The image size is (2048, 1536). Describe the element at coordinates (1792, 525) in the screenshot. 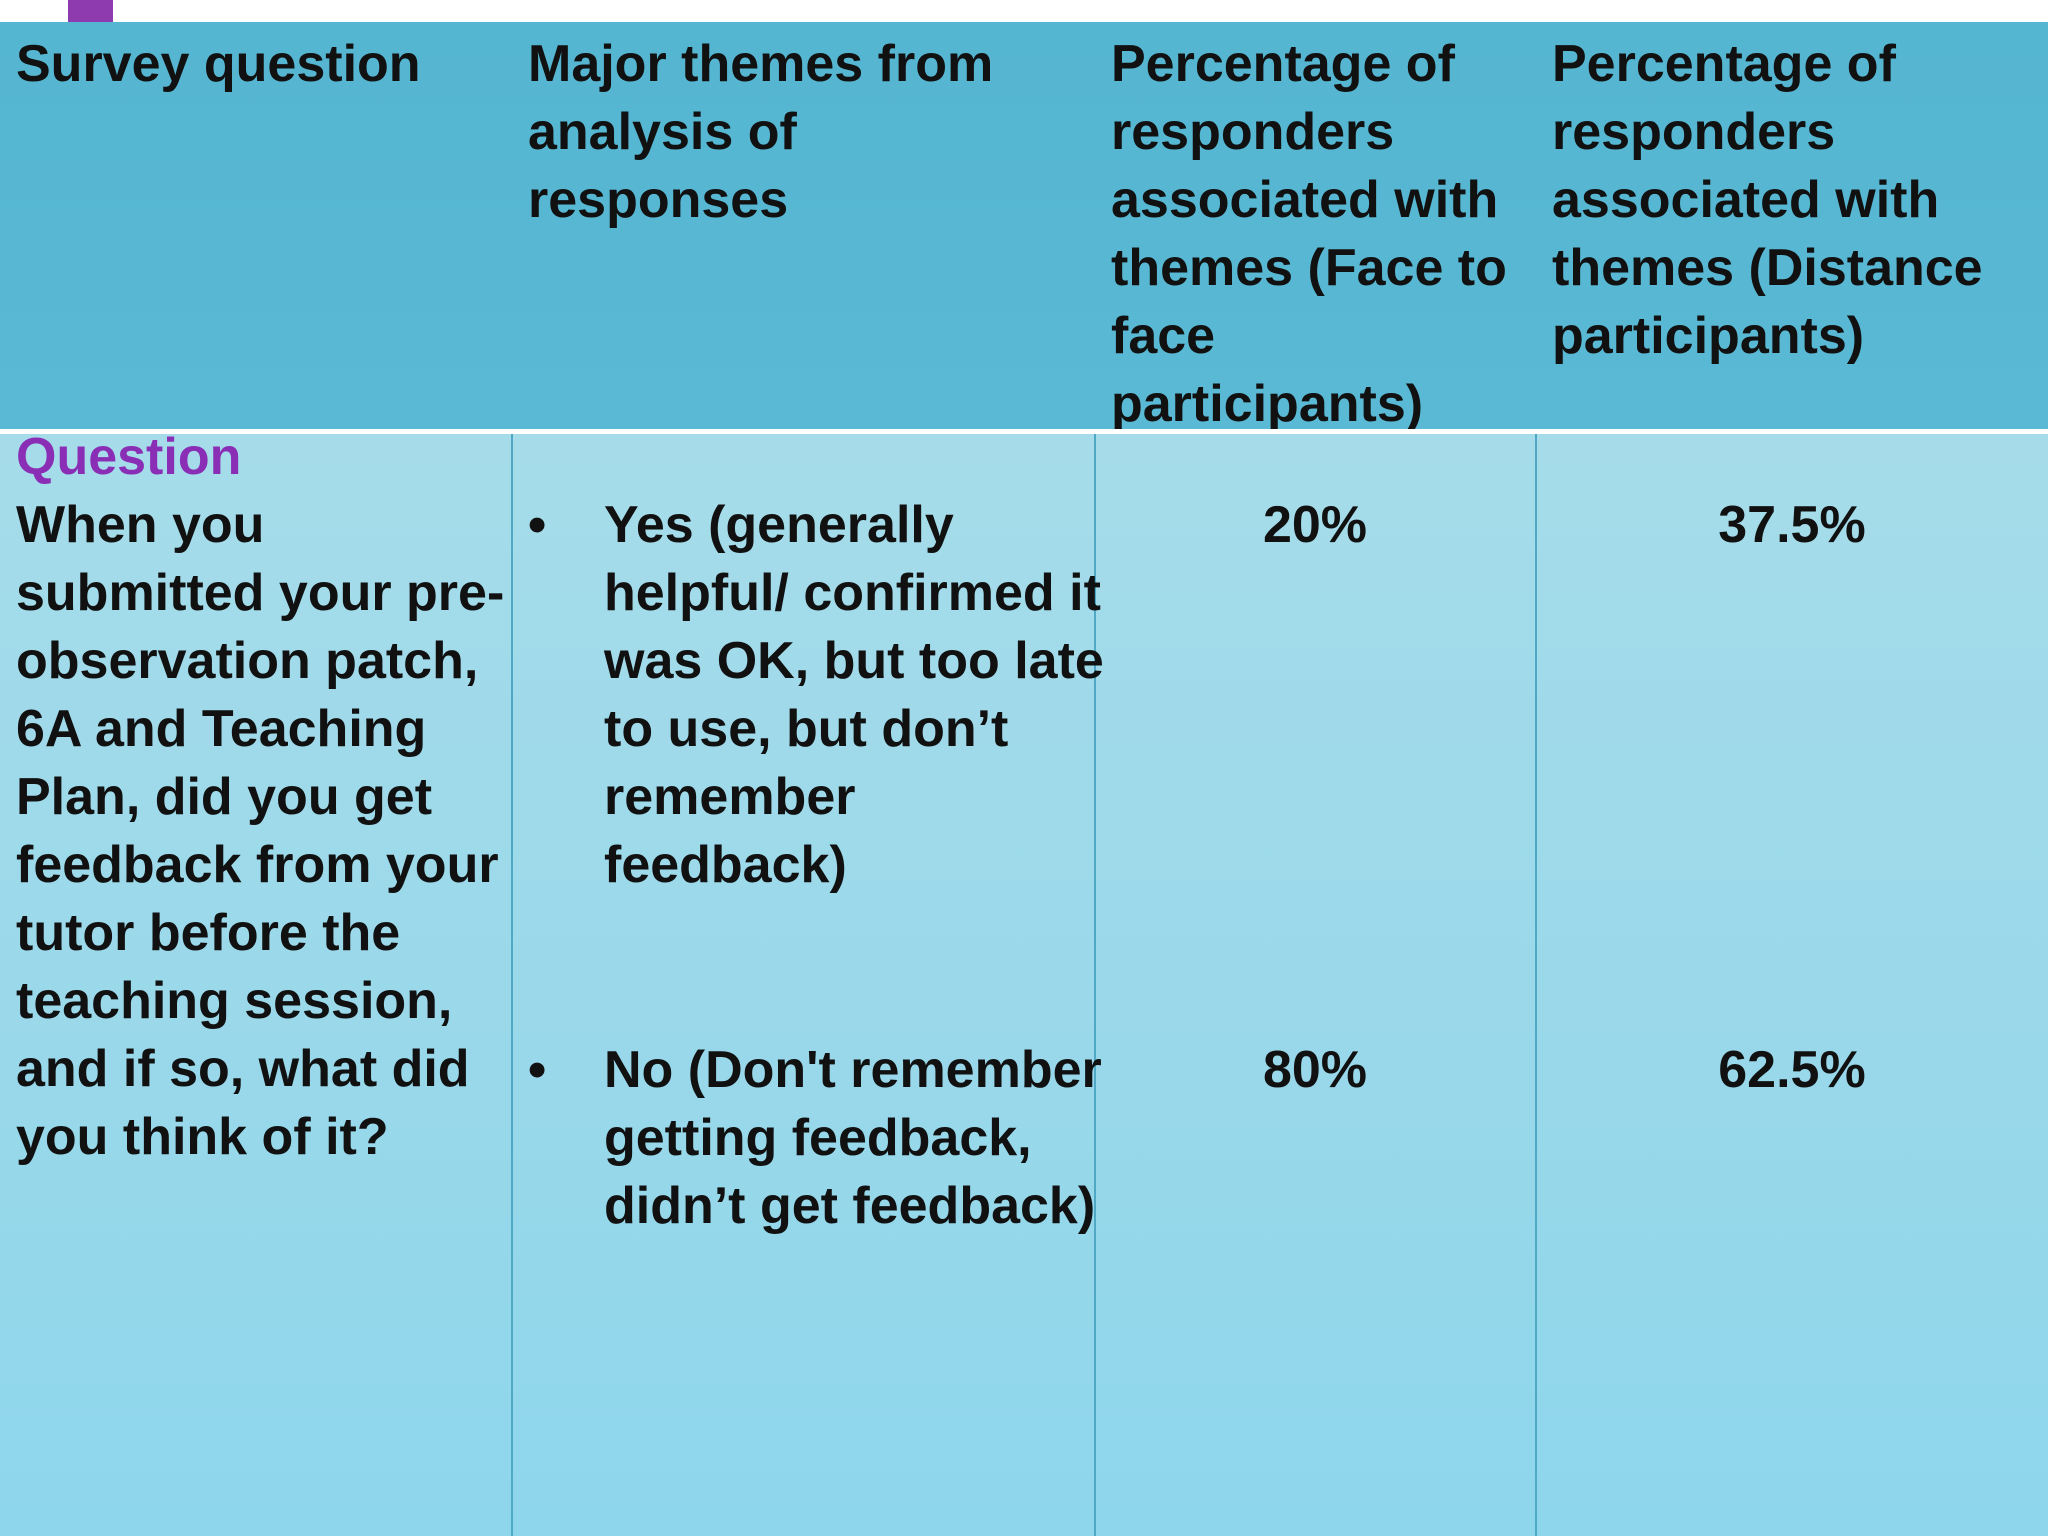

I see `percentage-distance-yes: 37.5%` at that location.